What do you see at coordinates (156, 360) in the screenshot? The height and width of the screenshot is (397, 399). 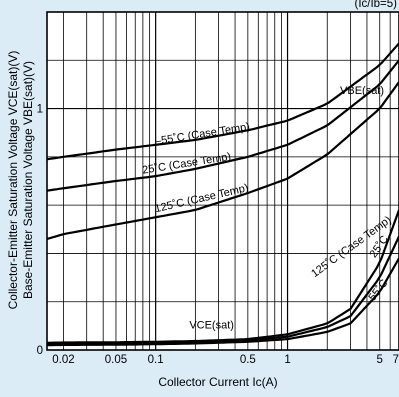 I see `x-tick-label: 0.1` at bounding box center [156, 360].